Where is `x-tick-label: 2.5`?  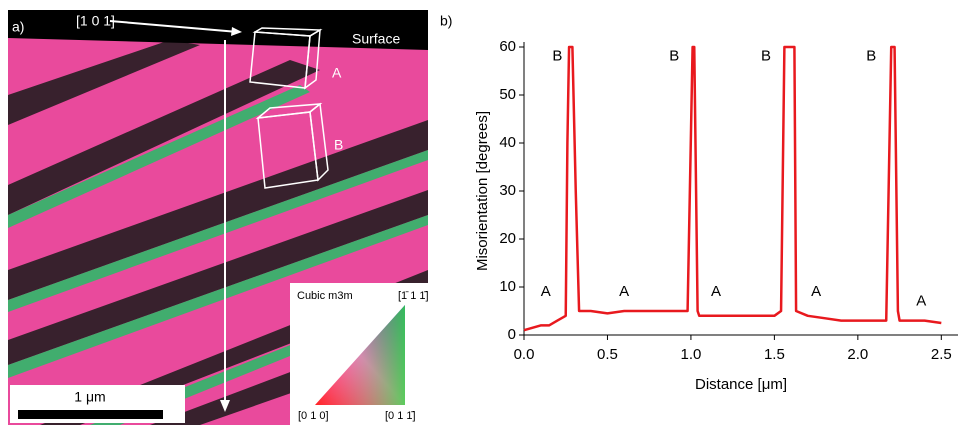
x-tick-label: 2.5 is located at coordinates (941, 354).